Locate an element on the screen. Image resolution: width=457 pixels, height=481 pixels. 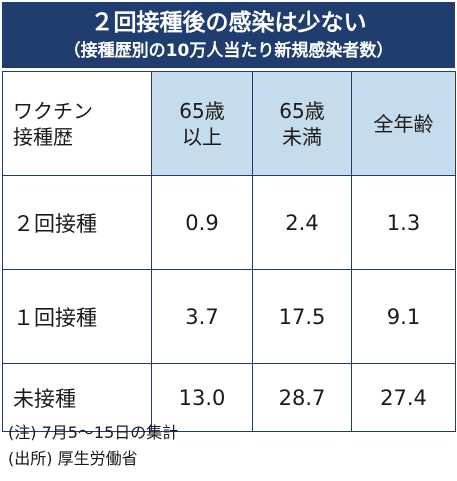
data-cell: 13.0 is located at coordinates (202, 397).